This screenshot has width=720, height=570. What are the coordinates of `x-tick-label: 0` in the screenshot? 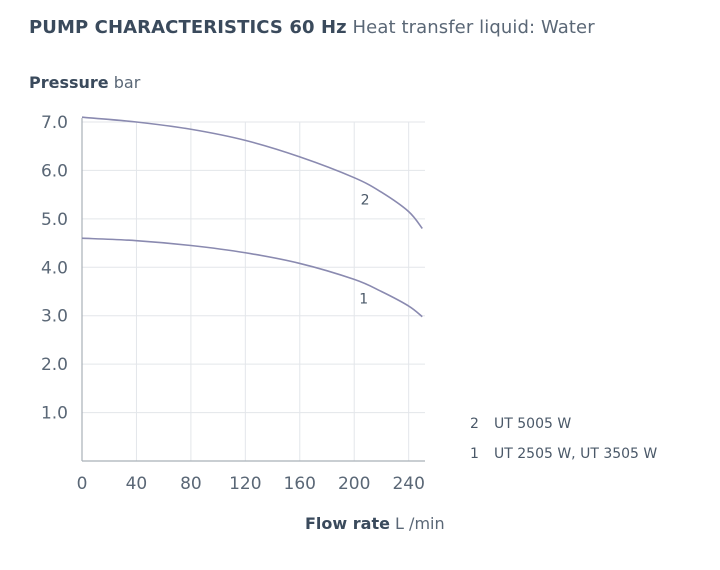 It's located at (82, 484).